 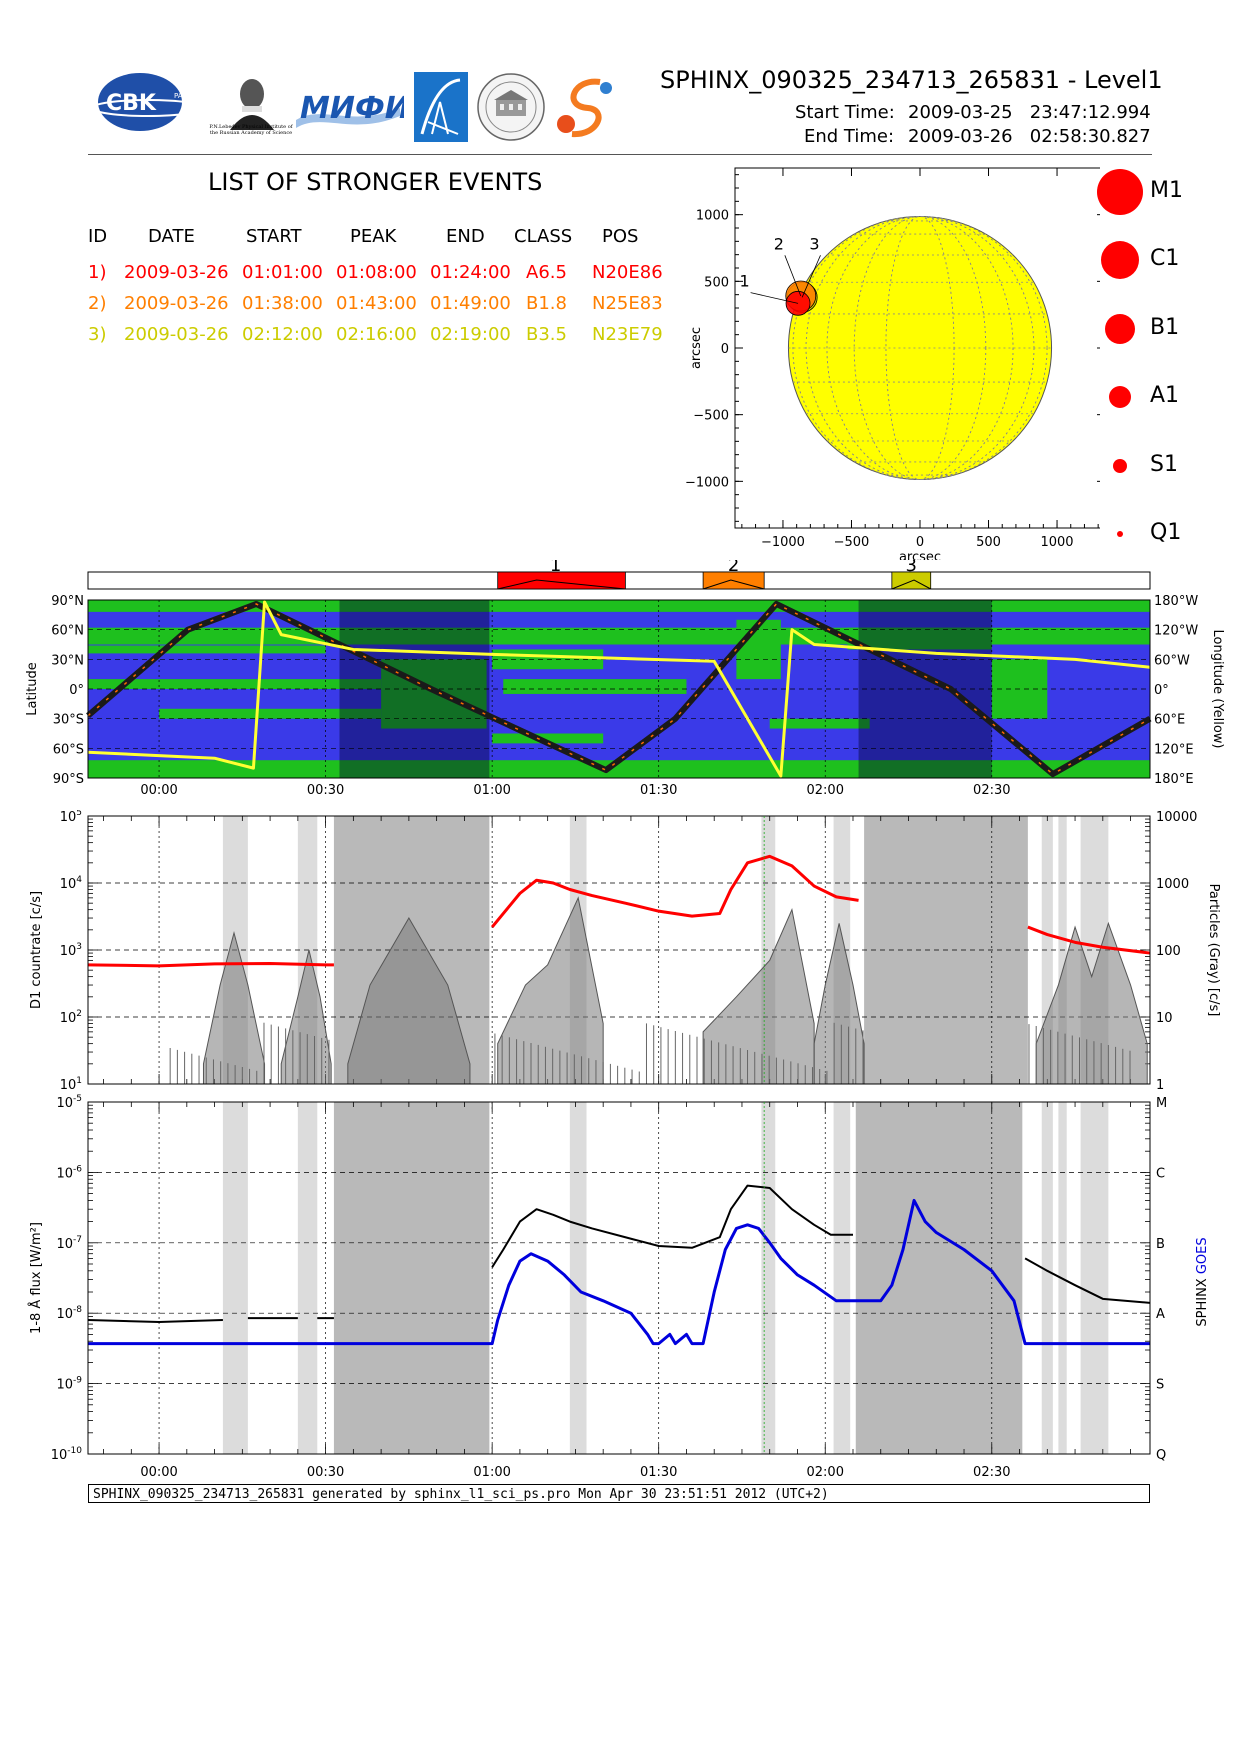 What do you see at coordinates (69, 1243) in the screenshot?
I see `y-tick-label: 10⁻⁷` at bounding box center [69, 1243].